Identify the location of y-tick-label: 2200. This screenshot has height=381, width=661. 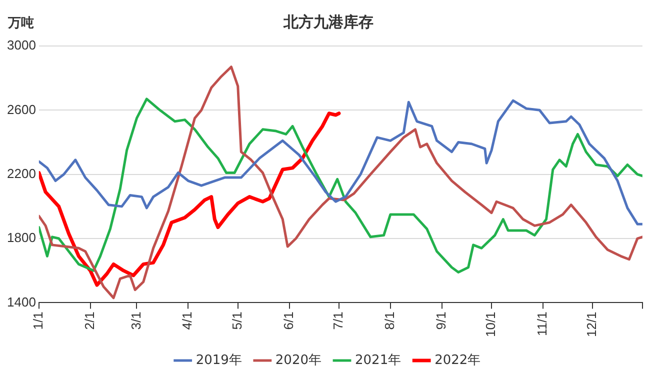
(21, 173).